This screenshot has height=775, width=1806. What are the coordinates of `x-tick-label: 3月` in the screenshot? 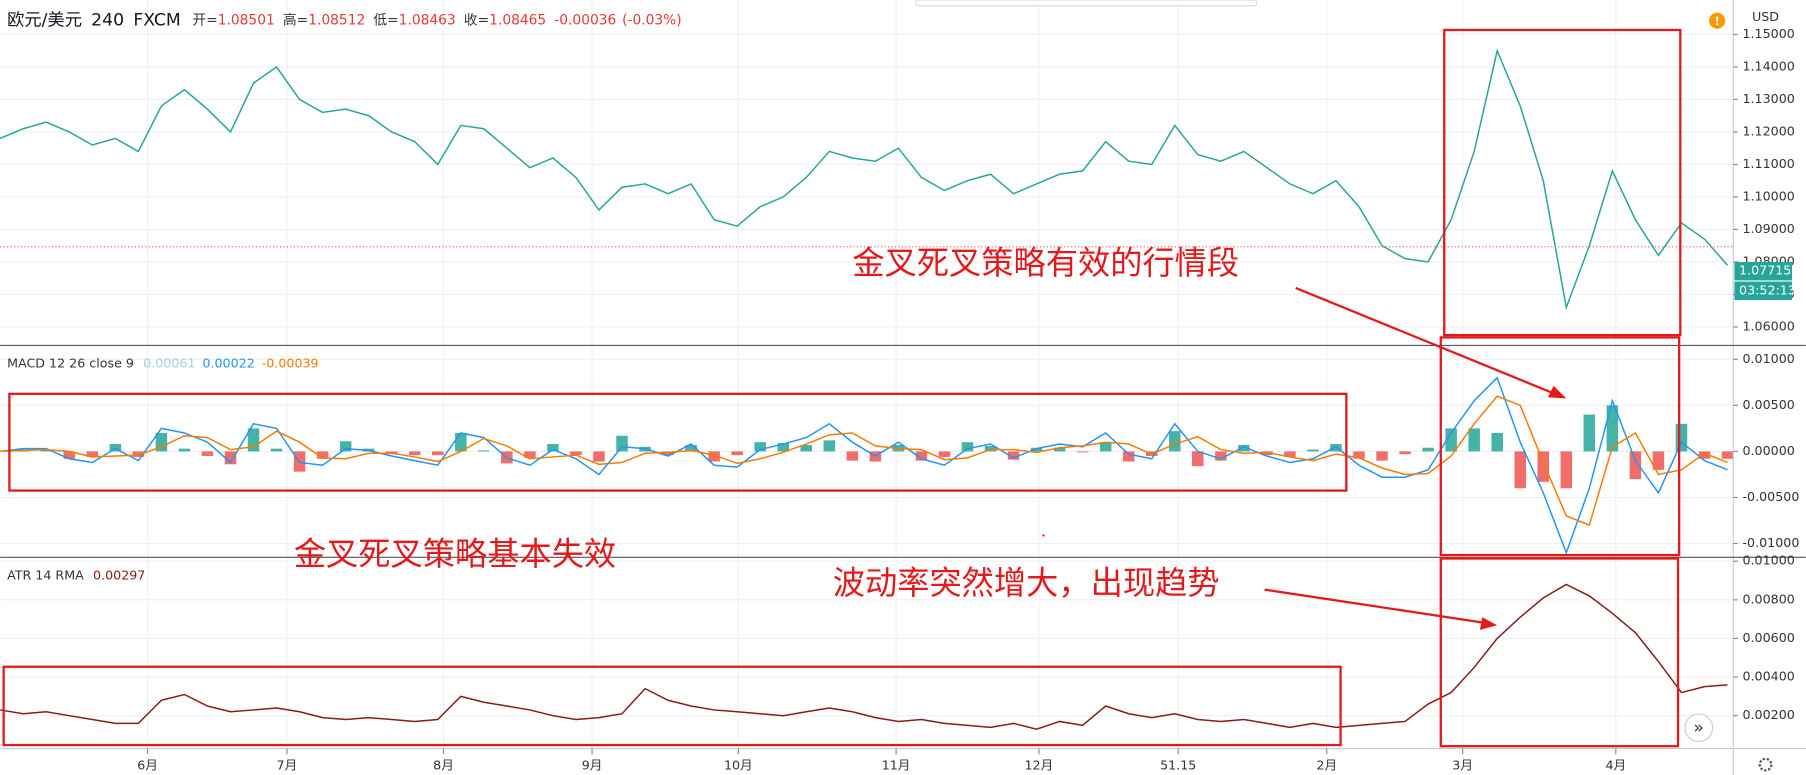 It's located at (1462, 764).